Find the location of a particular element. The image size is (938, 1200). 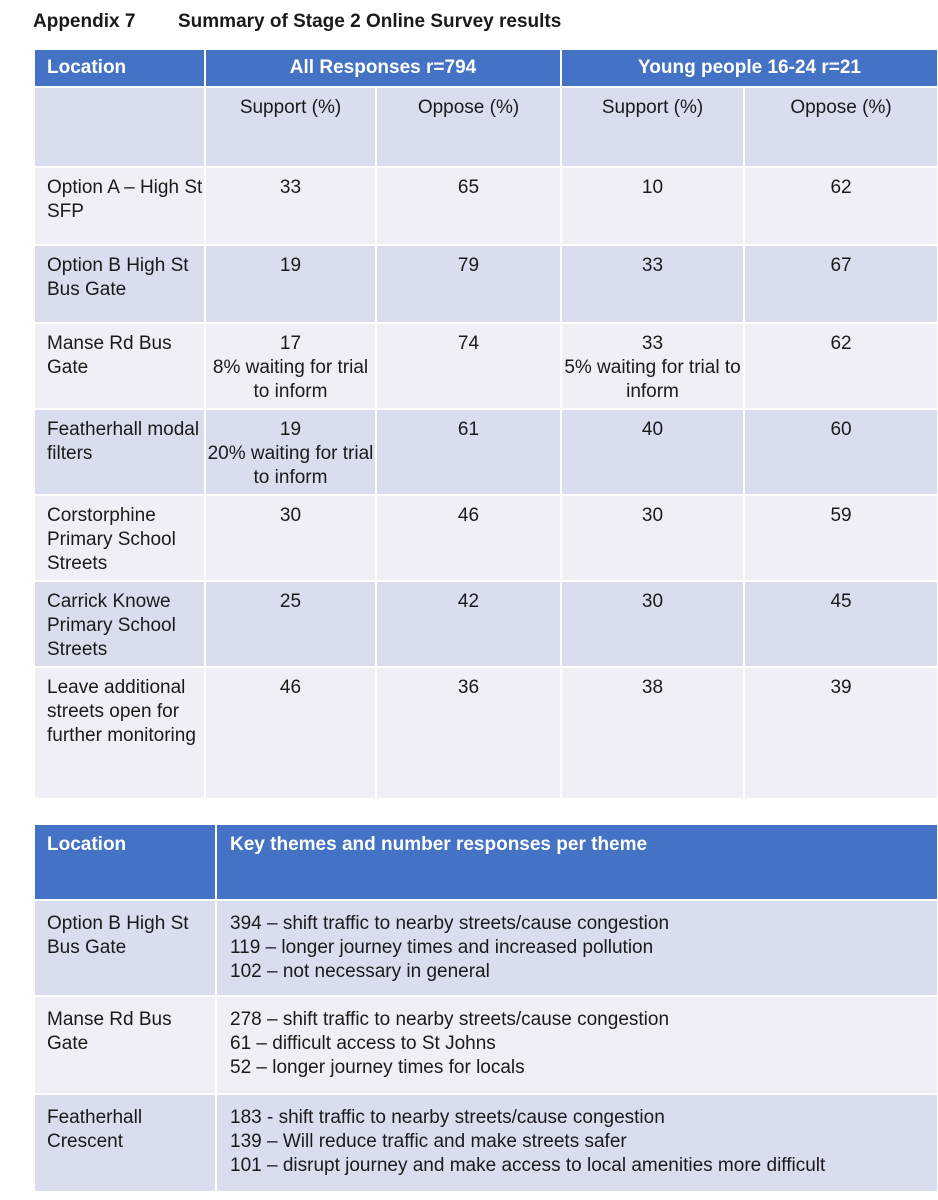

all-support-cell-value: 25 is located at coordinates (290, 601).